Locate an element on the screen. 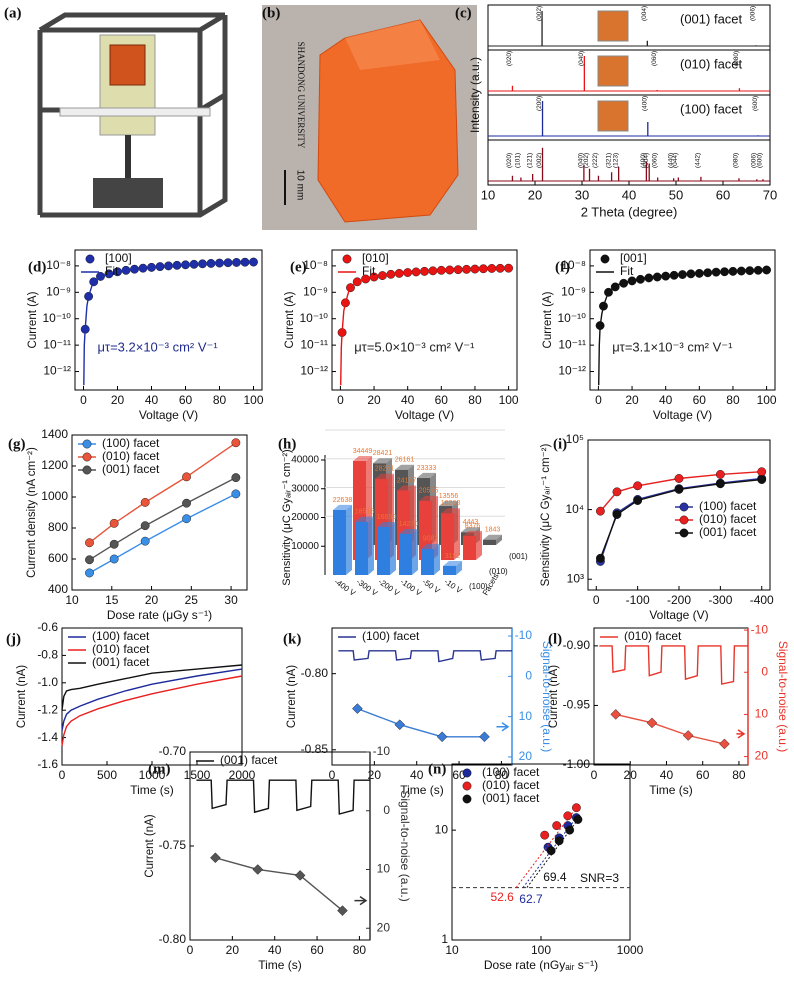 The image size is (794, 983). peak-label: (080) is located at coordinates (736, 58).